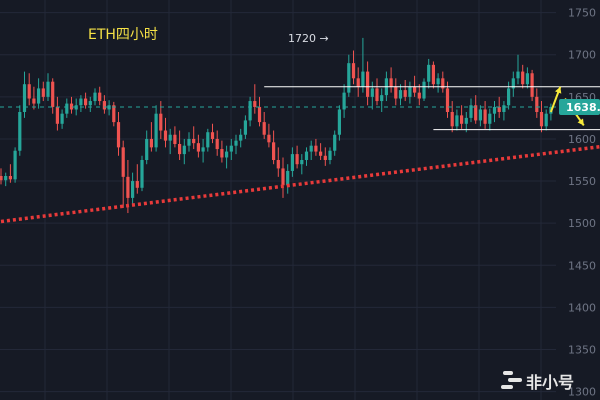  Describe the element at coordinates (582, 265) in the screenshot. I see `y-tick-label: 1450` at that location.